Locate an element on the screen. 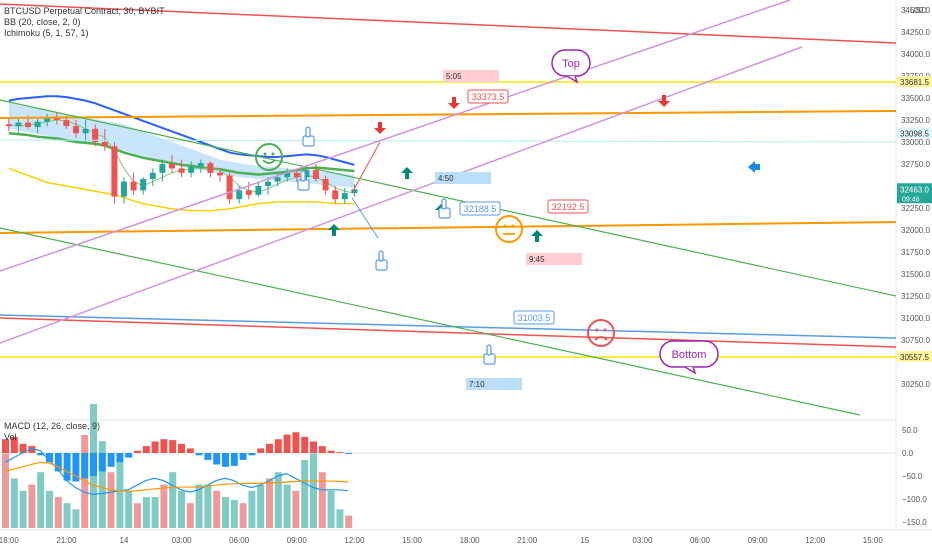  price-tick-label: 32250.0 is located at coordinates (915, 208).